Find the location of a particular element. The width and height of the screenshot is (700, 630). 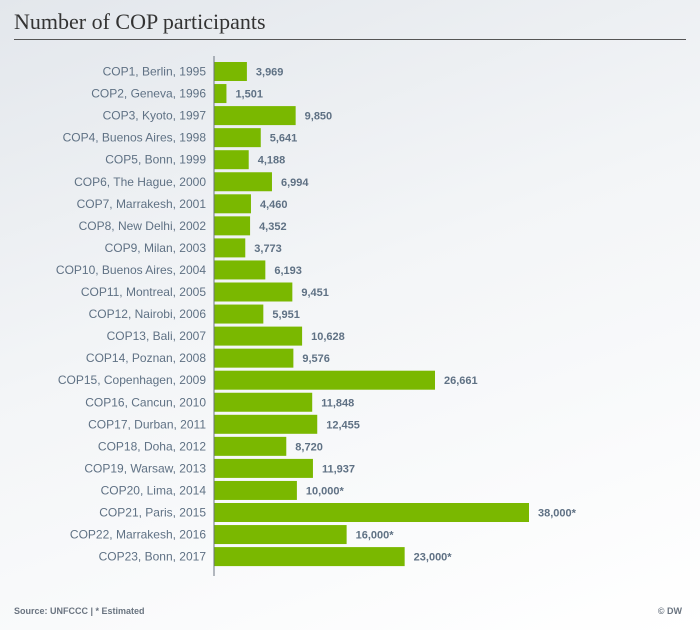

value-label: 4,352 is located at coordinates (273, 227).